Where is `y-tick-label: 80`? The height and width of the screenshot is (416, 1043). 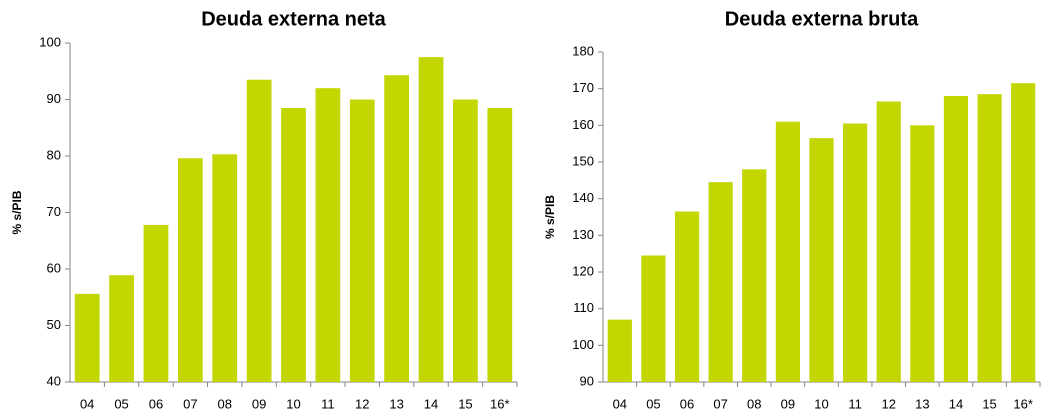
y-tick-label: 80 is located at coordinates (54, 154).